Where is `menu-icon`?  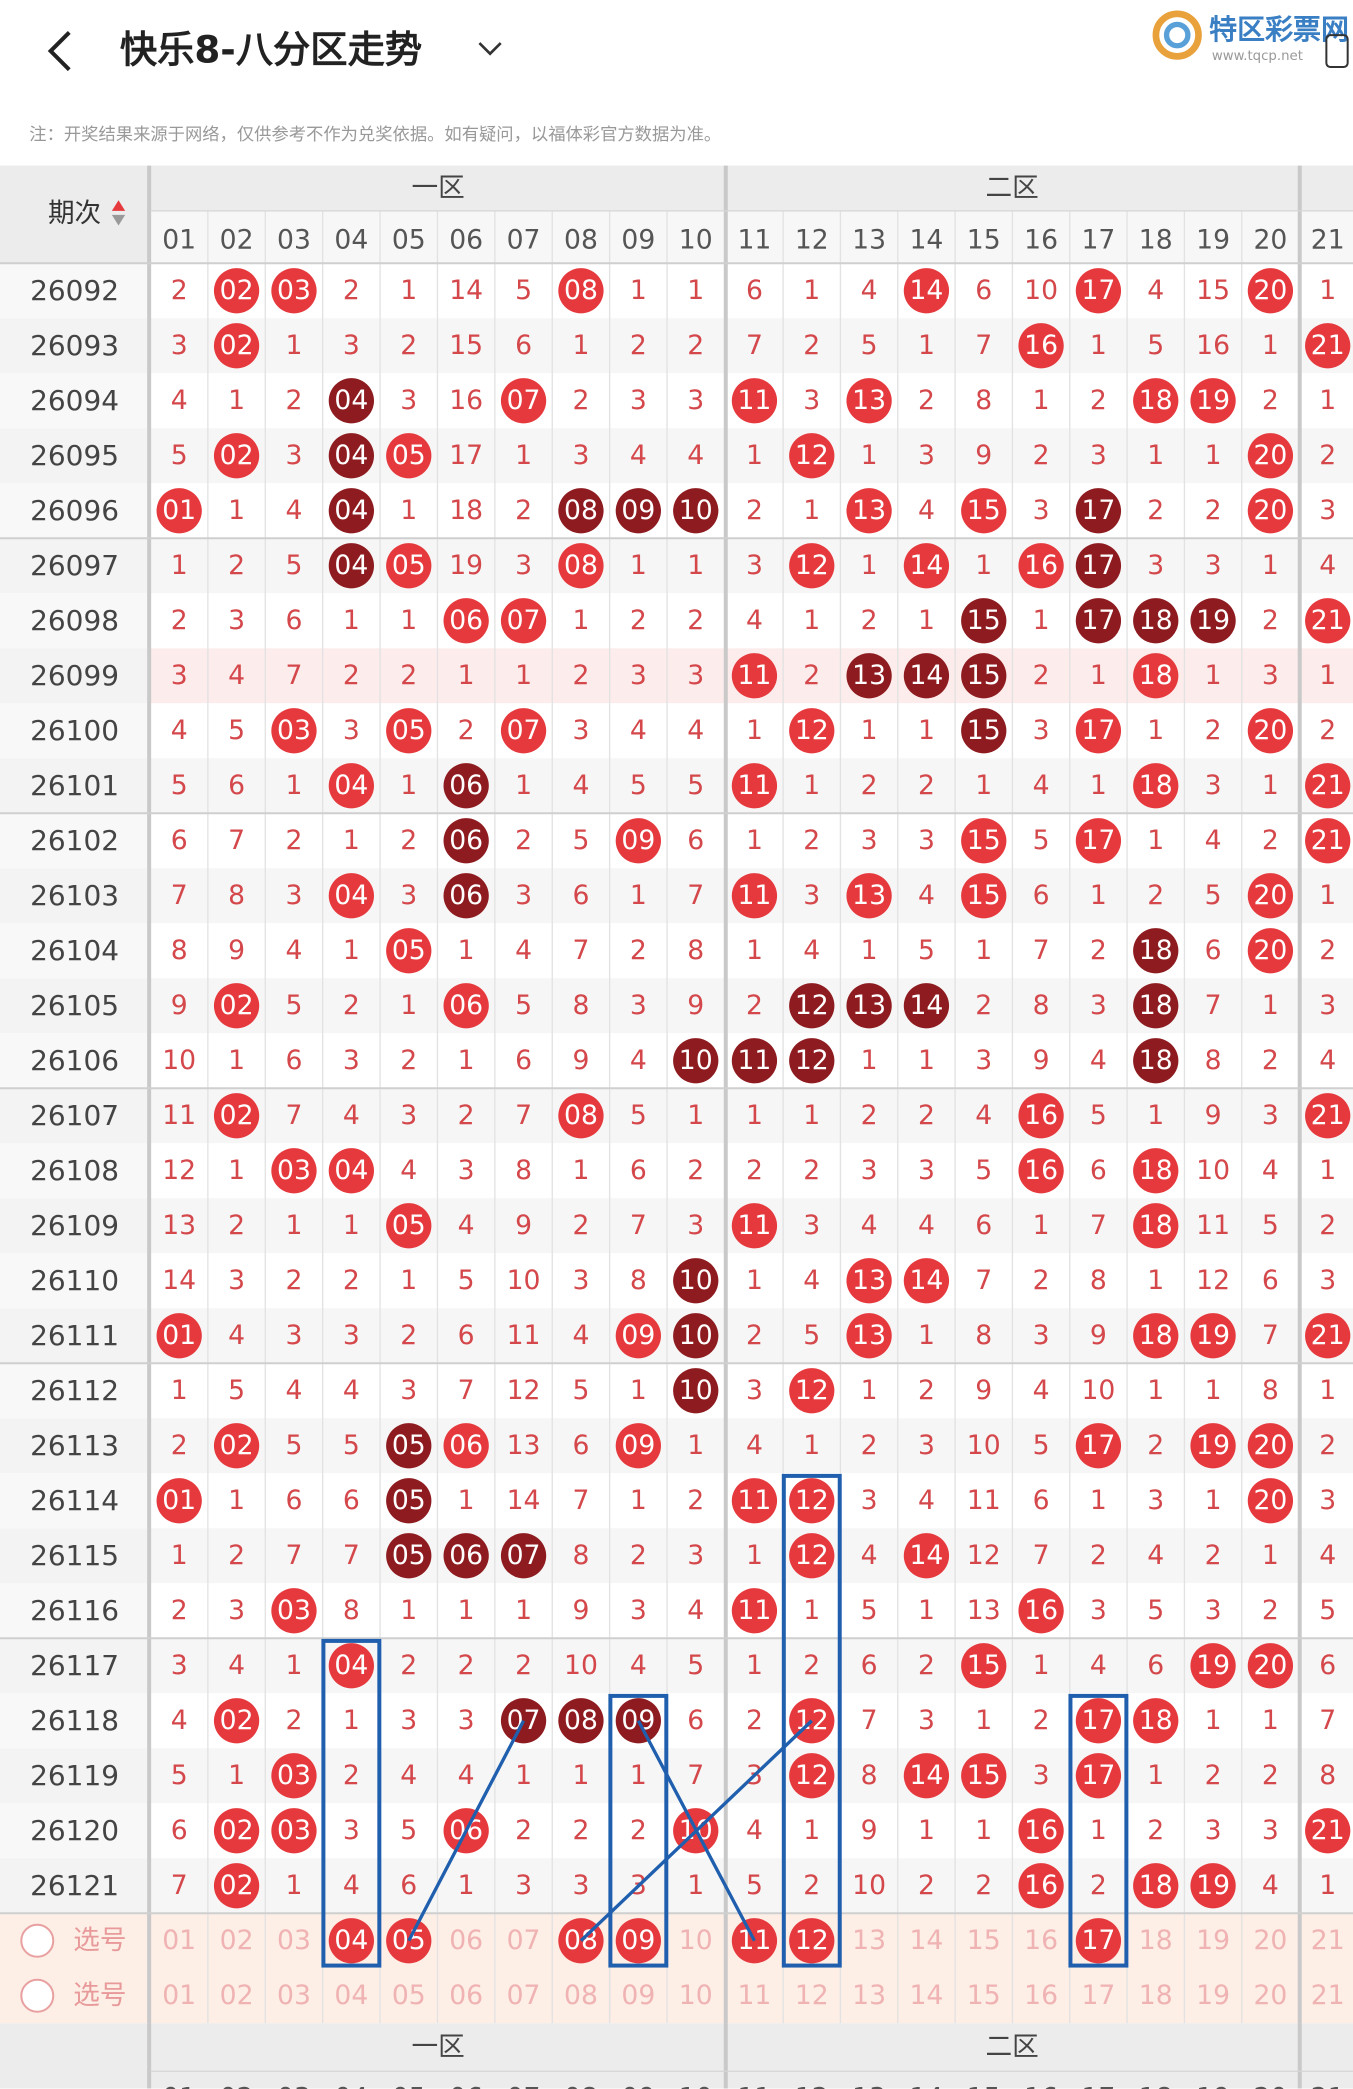 menu-icon is located at coordinates (1337, 51).